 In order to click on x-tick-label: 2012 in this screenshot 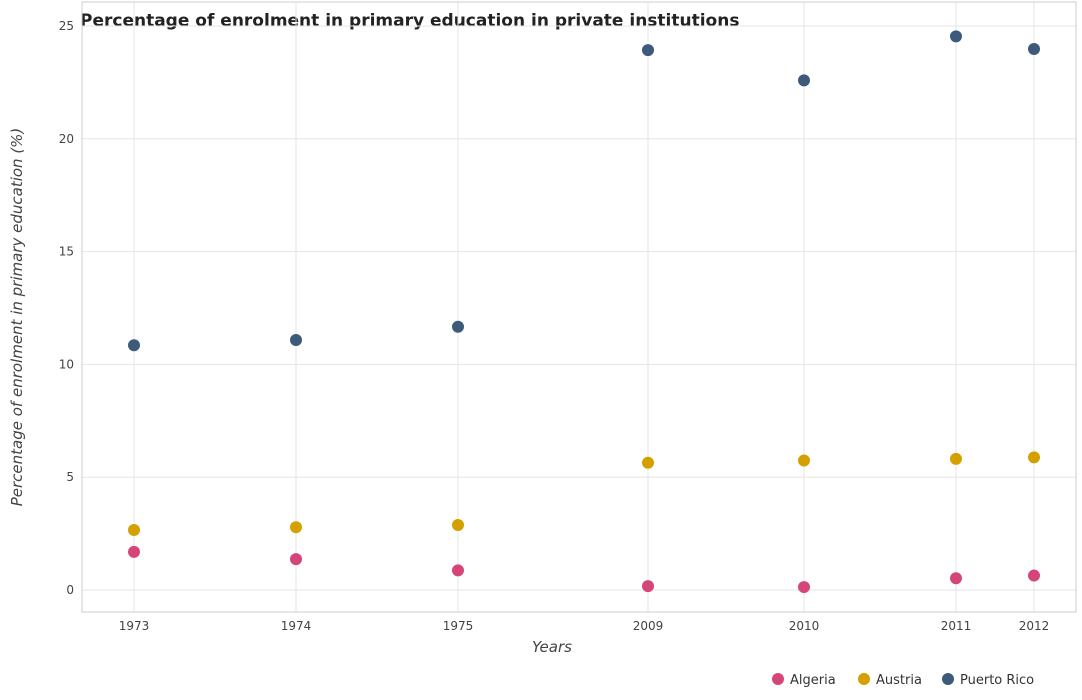, I will do `click(1034, 626)`.